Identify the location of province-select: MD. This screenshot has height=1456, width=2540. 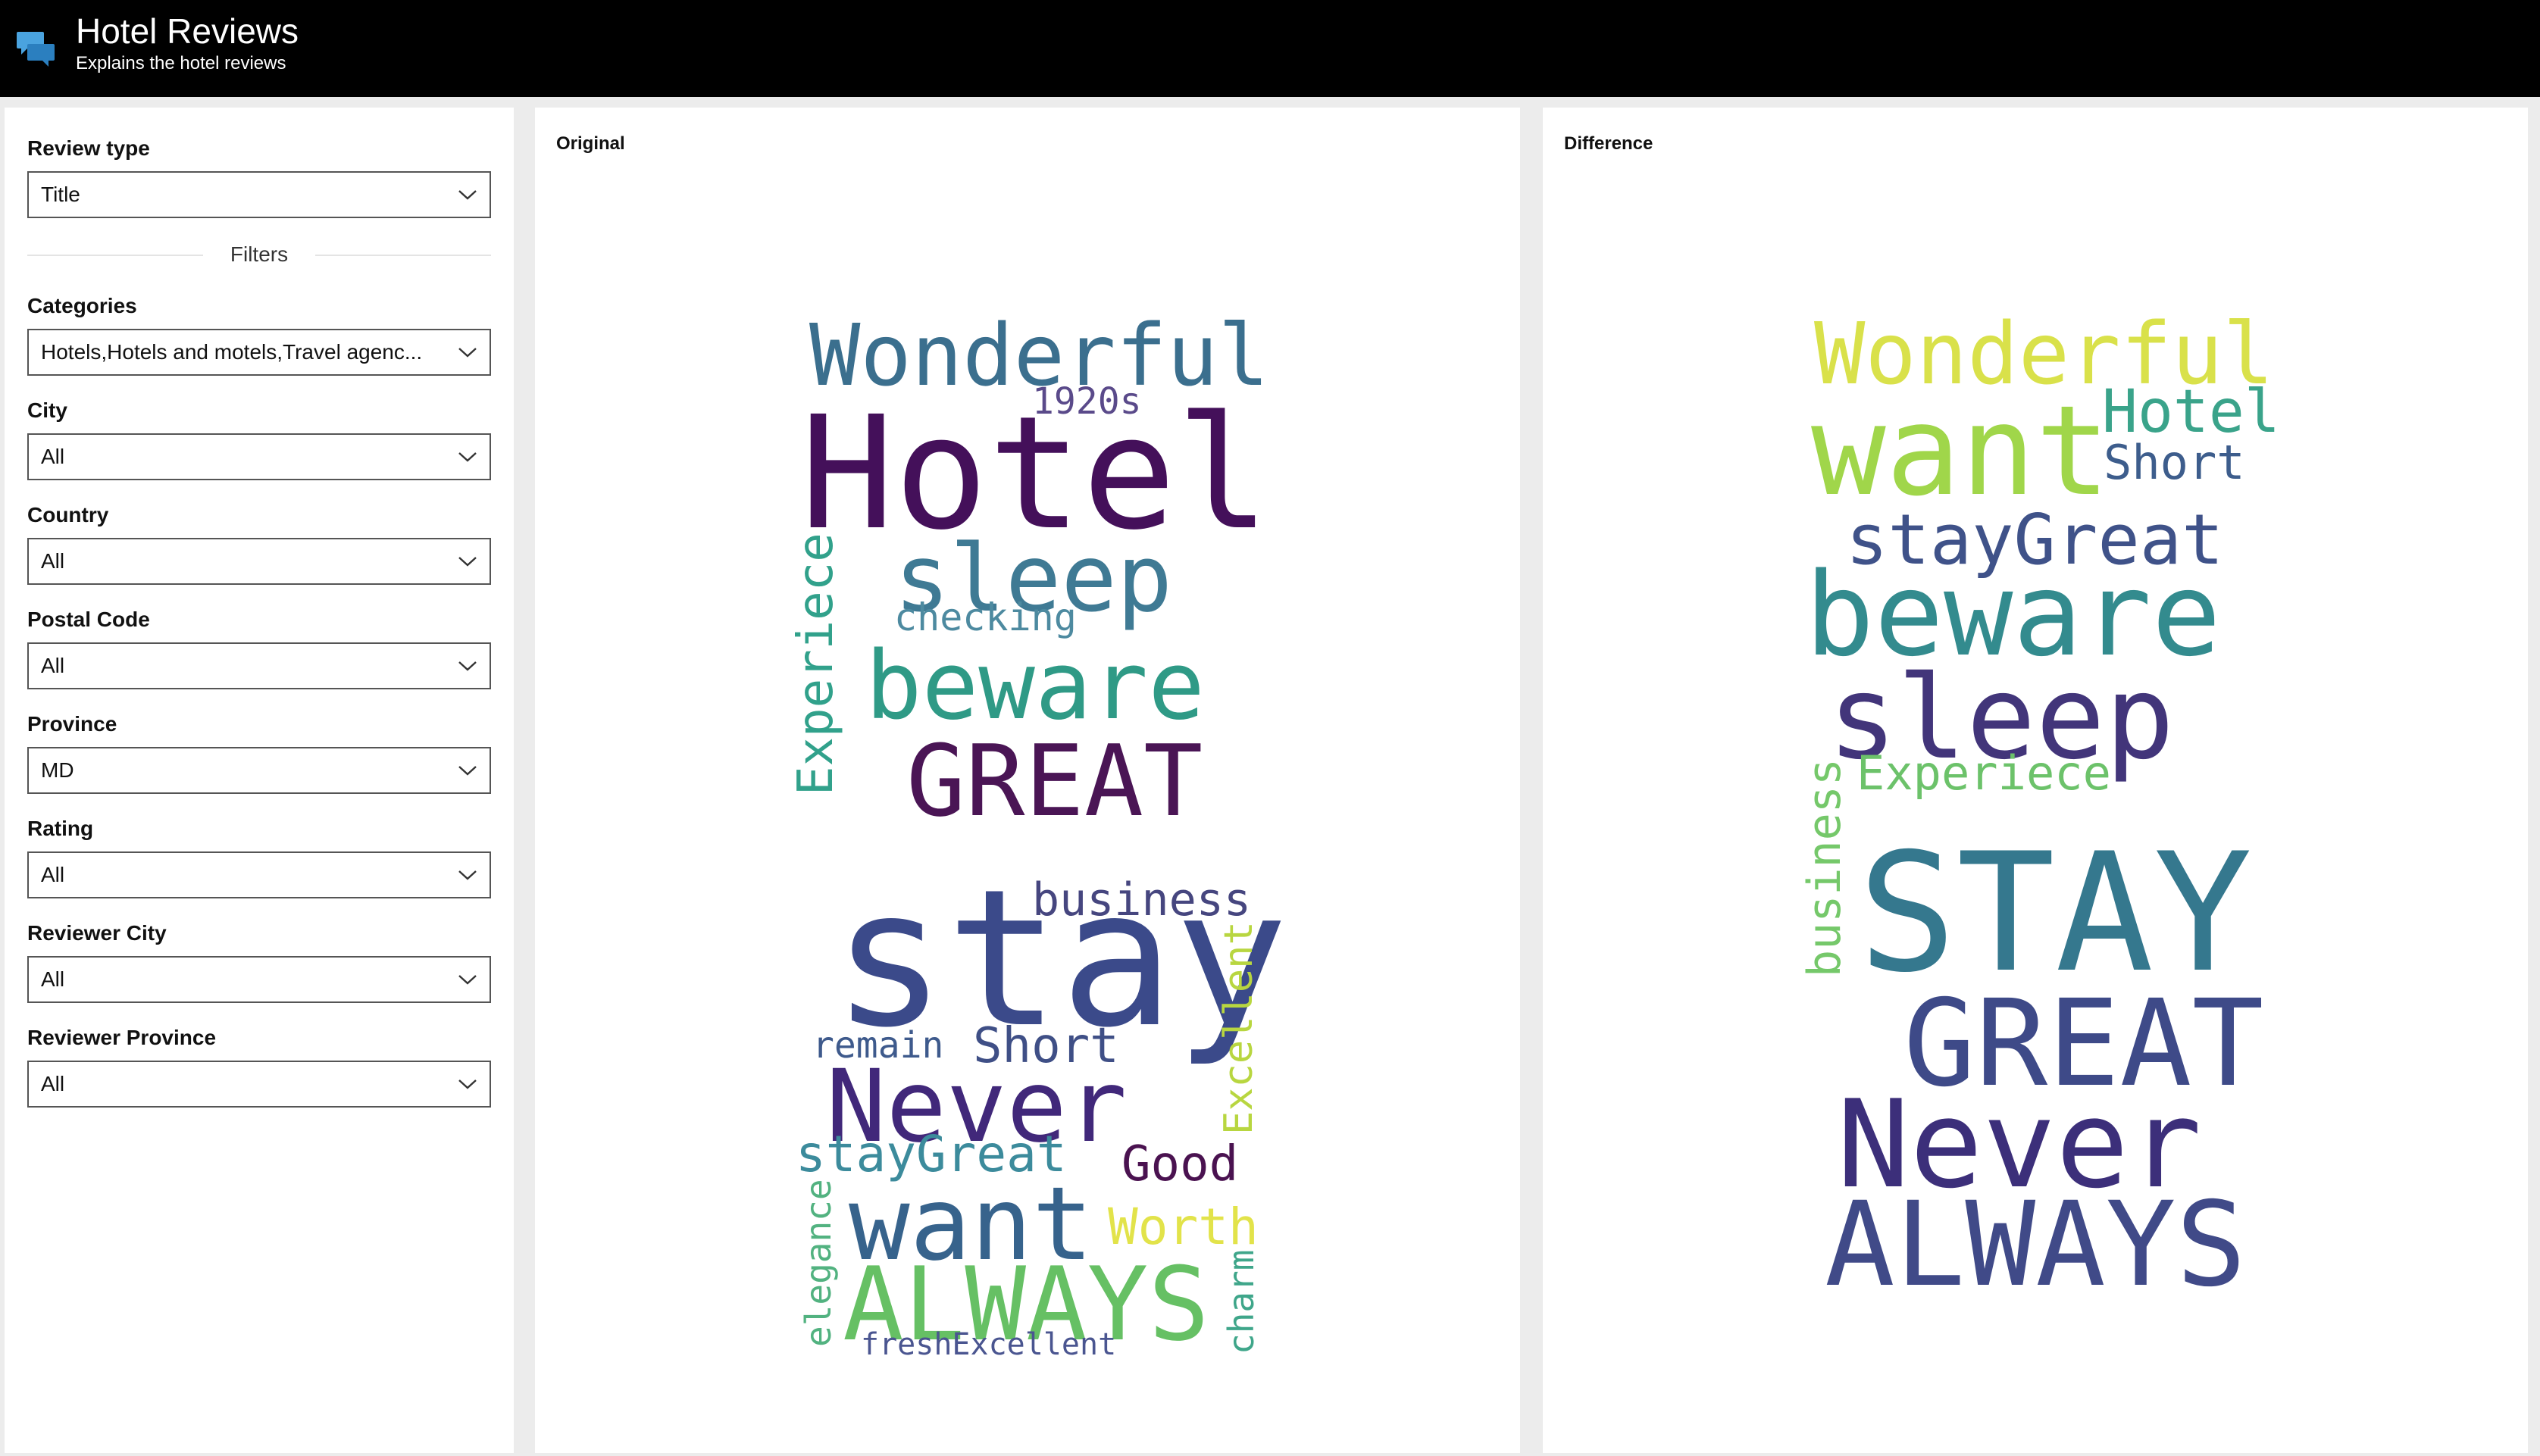
(259, 770).